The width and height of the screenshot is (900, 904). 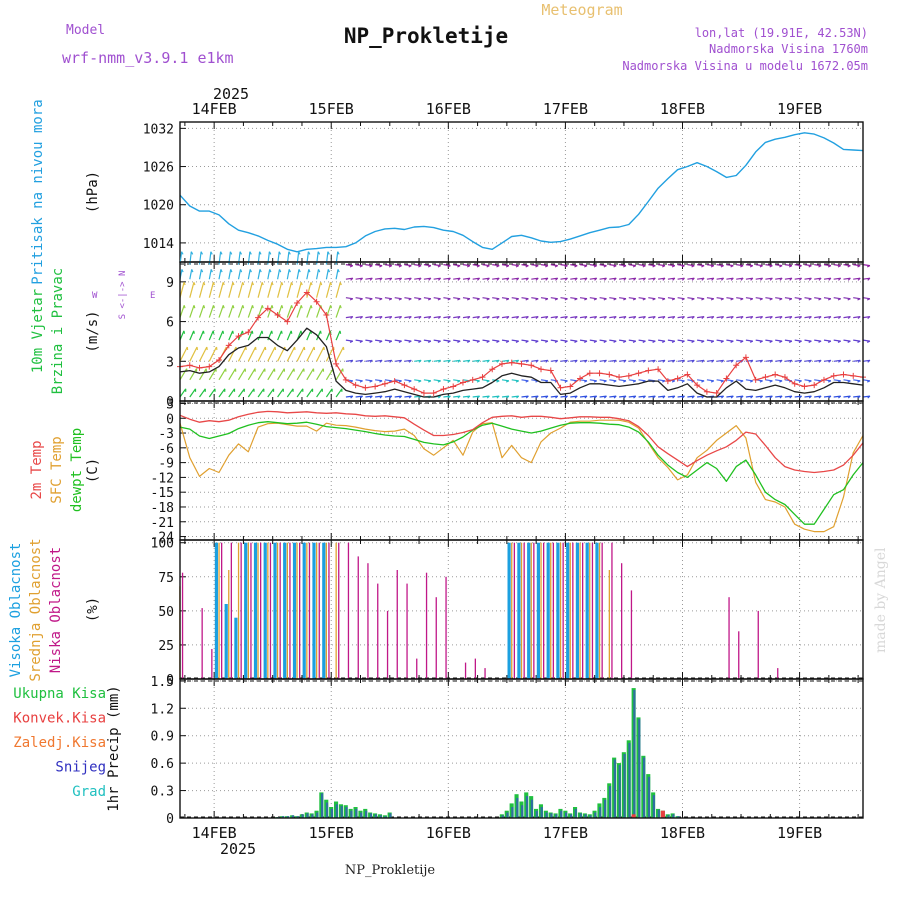 I want to click on chart-title: NP_Prokletije, so click(x=426, y=36).